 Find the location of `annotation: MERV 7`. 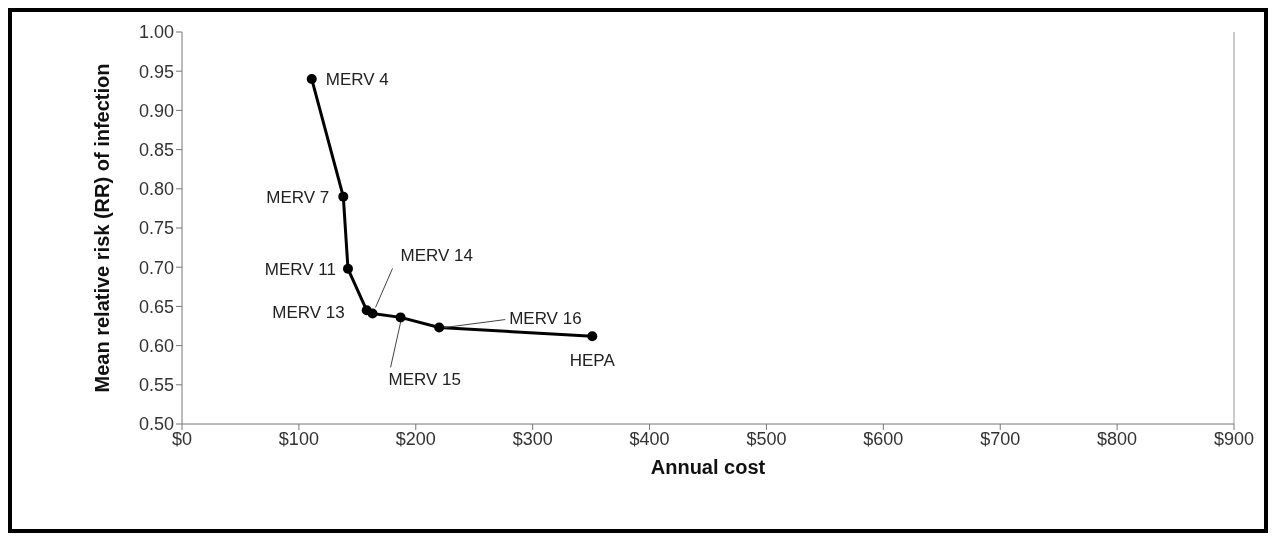

annotation: MERV 7 is located at coordinates (298, 197).